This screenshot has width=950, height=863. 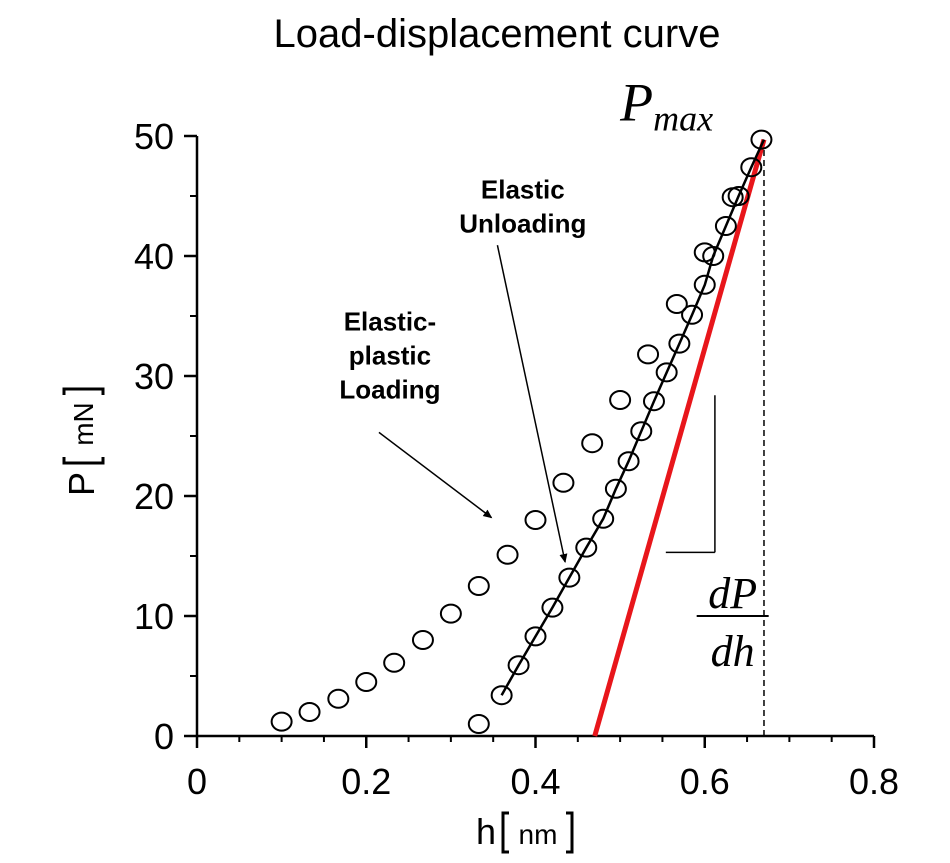 I want to click on y-tick-label: 30, so click(x=154, y=376).